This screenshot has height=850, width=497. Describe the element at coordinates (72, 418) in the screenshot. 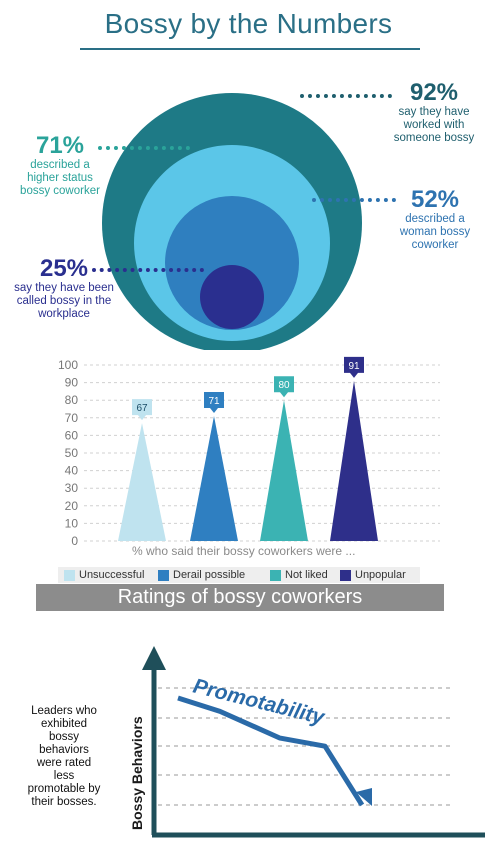

I see `y-tick-label: 70` at that location.